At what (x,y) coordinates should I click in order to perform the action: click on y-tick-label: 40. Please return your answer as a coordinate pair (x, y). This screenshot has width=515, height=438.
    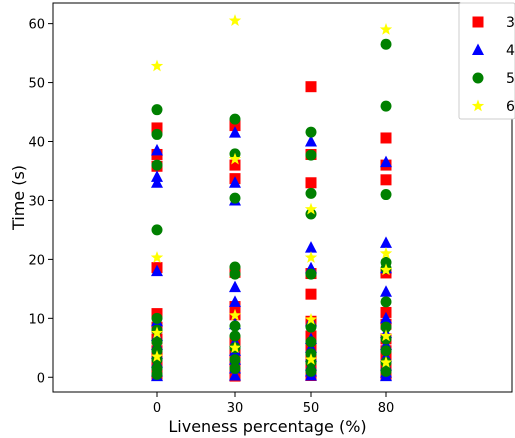
    Looking at the image, I should click on (36, 143).